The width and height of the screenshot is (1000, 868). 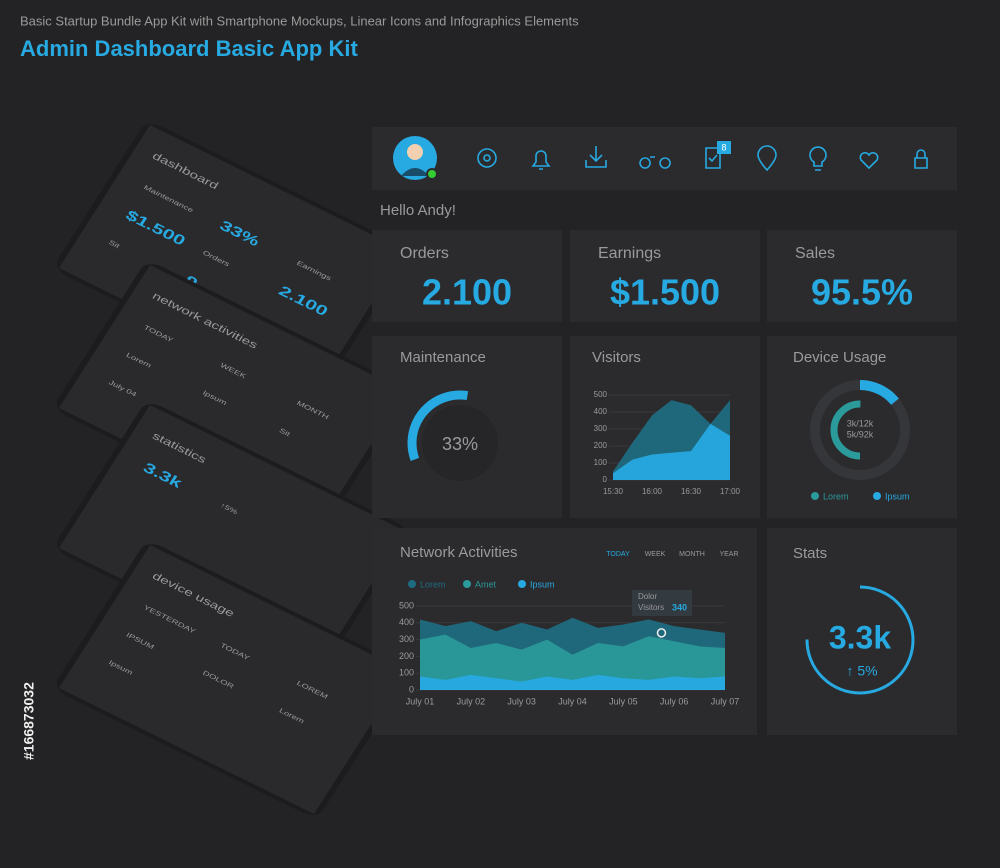 What do you see at coordinates (420, 701) in the screenshot?
I see `x-tick-label: July 01` at bounding box center [420, 701].